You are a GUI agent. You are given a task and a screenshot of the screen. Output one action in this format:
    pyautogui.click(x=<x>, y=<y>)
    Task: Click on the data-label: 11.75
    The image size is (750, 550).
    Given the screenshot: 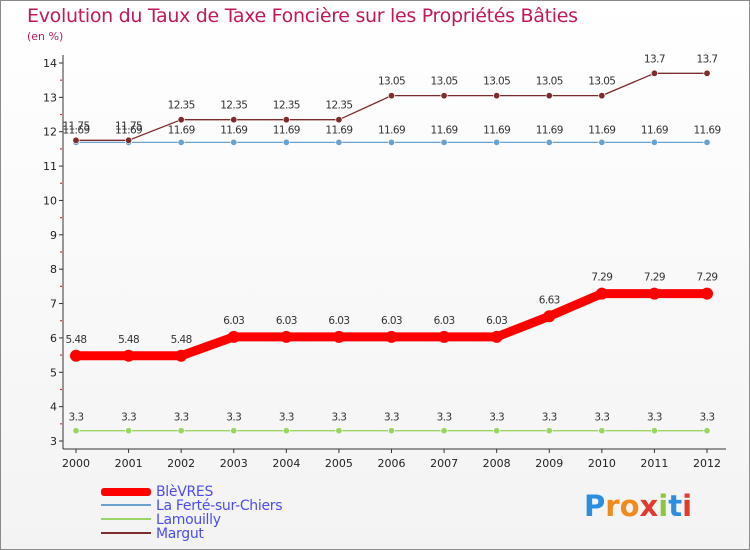 What is the action you would take?
    pyautogui.click(x=75, y=126)
    